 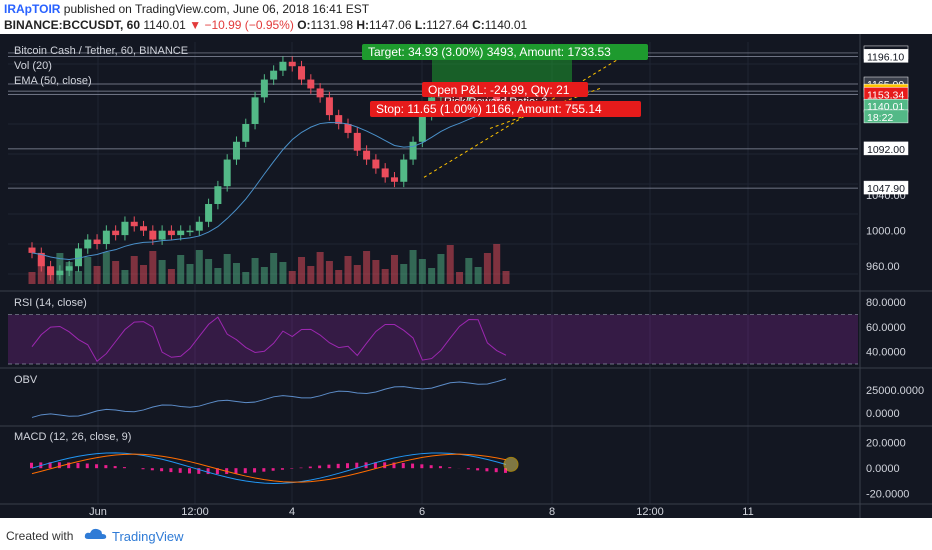 What do you see at coordinates (390, 25) in the screenshot?
I see `high-value: 1147.06` at bounding box center [390, 25].